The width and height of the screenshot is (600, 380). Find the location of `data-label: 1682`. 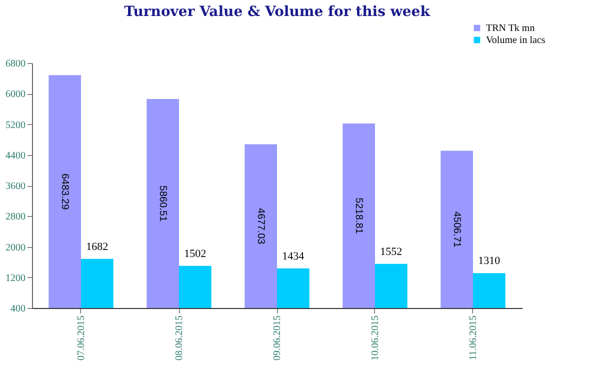

data-label: 1682 is located at coordinates (97, 246).